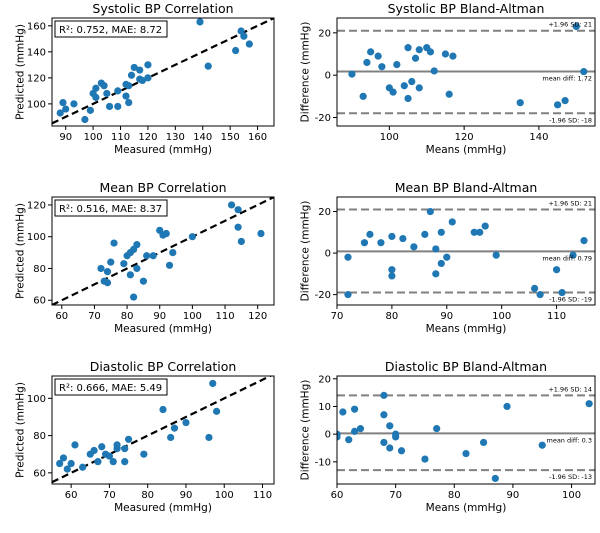 This screenshot has height=533, width=600. Describe the element at coordinates (323, 462) in the screenshot. I see `y-tick-label: -10` at that location.